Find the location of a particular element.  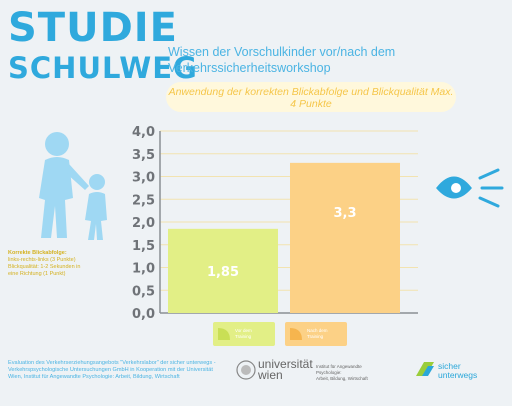

sicher-unterwegs-logo-icon is located at coordinates (425, 369).